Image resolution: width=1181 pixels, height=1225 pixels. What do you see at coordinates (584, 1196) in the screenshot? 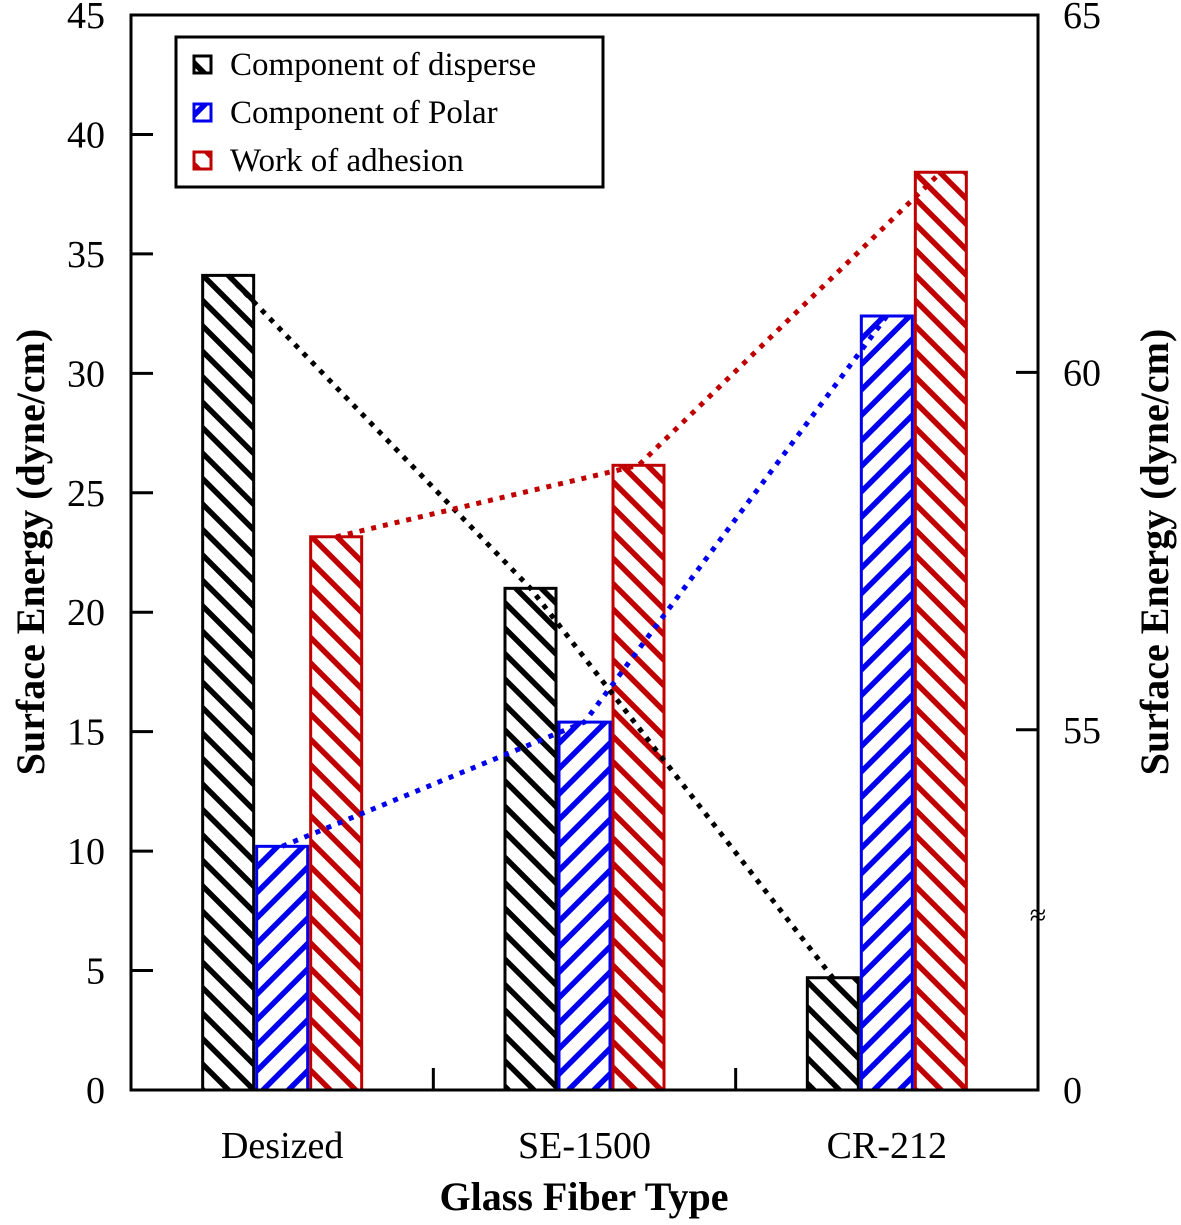
I see `x-axis-title: Glass Fiber Type` at bounding box center [584, 1196].